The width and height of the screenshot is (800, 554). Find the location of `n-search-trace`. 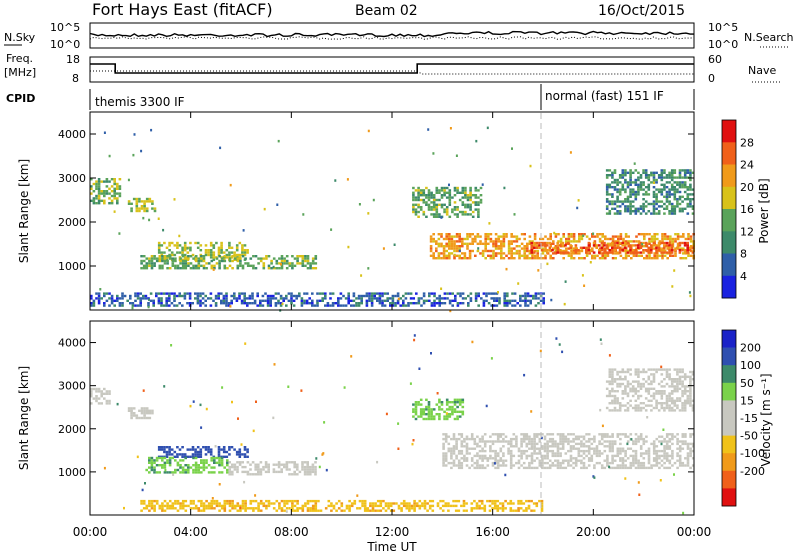

n-search-trace is located at coordinates (392, 38).